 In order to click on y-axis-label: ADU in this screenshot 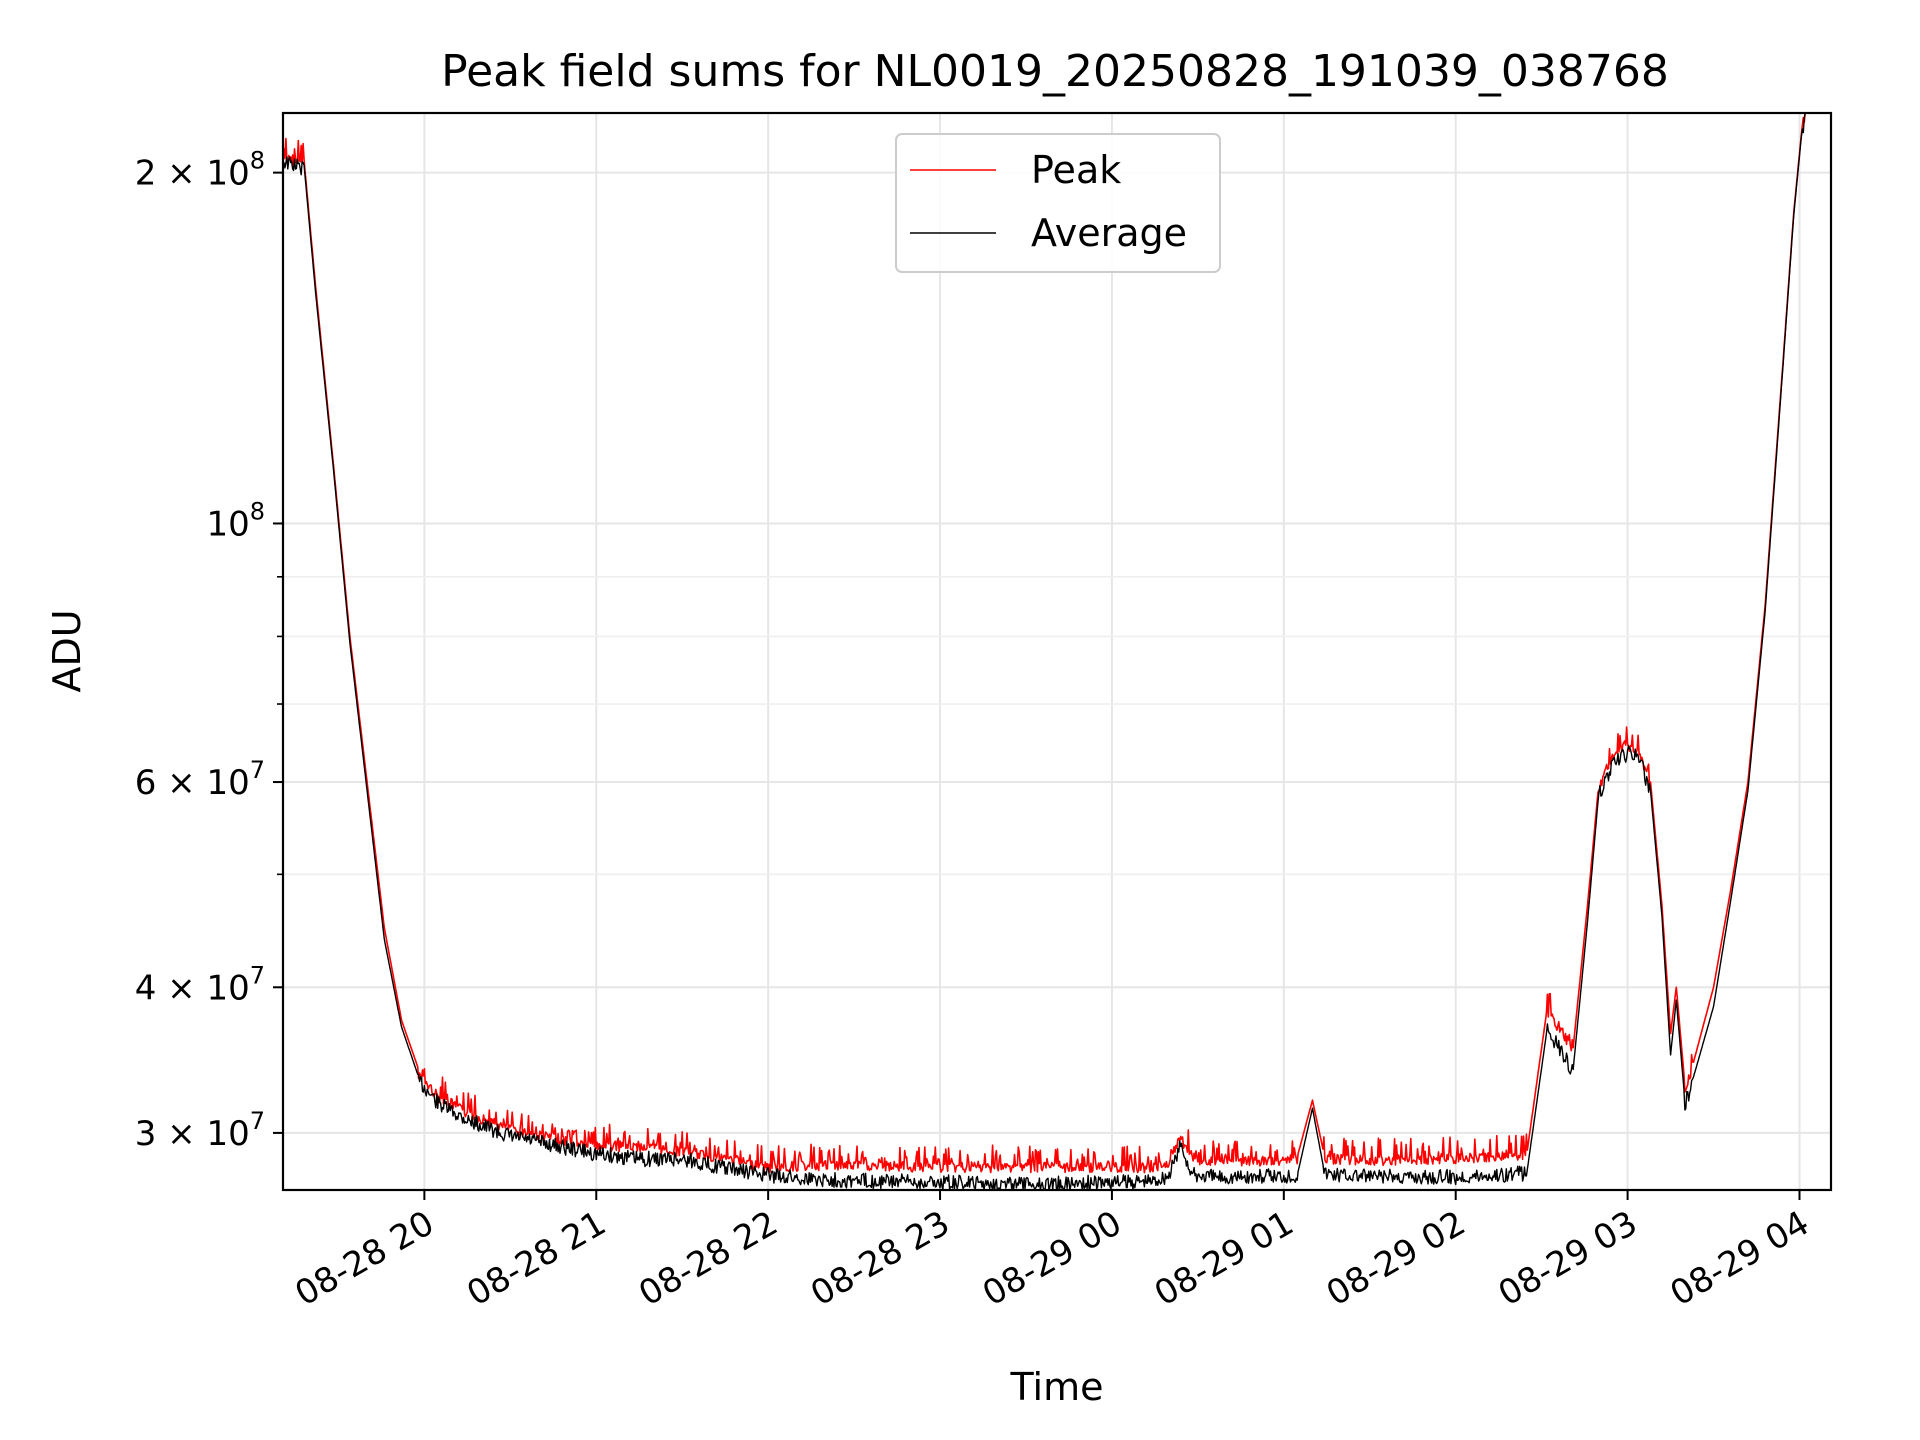, I will do `click(67, 650)`.